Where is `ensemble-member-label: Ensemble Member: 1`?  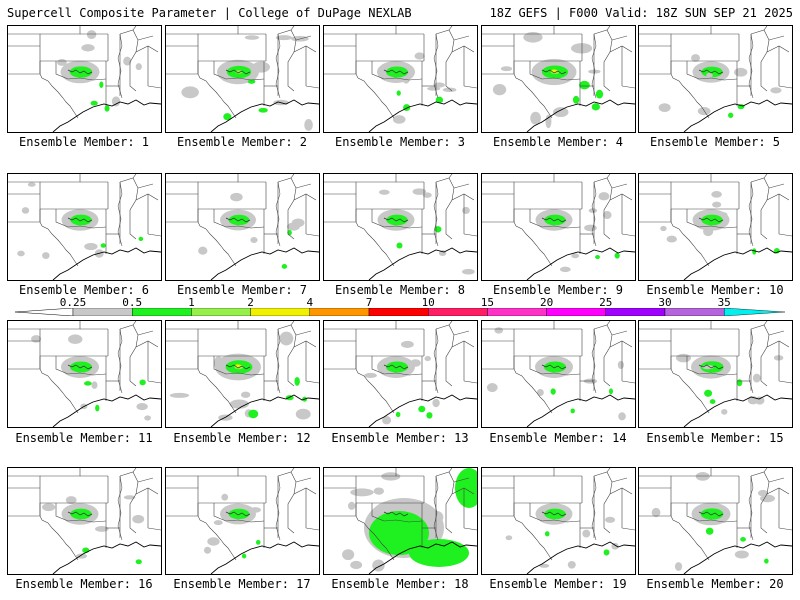
ensemble-member-label: Ensemble Member: 1 is located at coordinates (84, 142).